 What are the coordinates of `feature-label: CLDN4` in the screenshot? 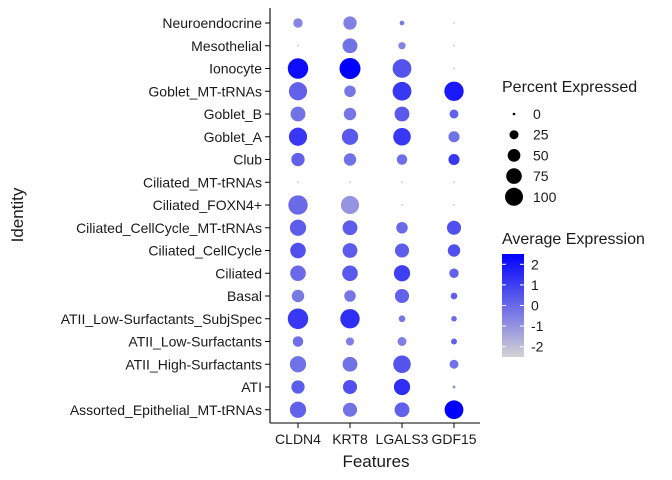 It's located at (298, 439).